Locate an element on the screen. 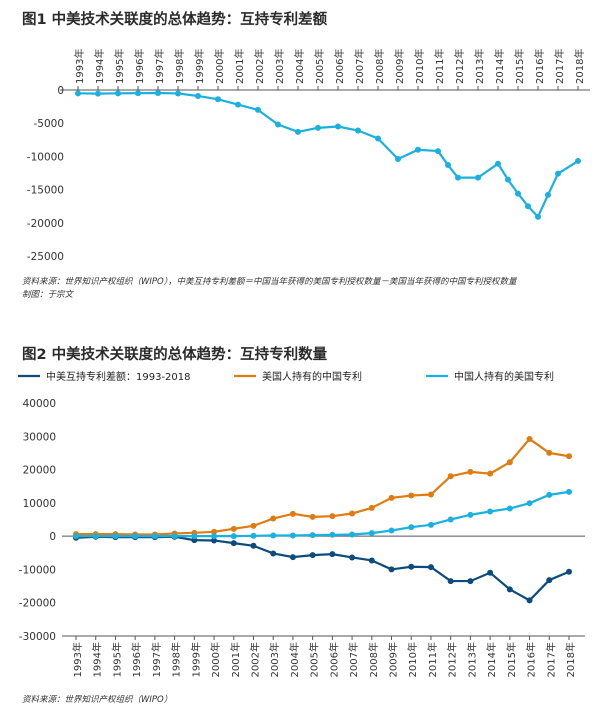 Image resolution: width=600 pixels, height=717 pixels. chart1-x-tick-label: 1994年 is located at coordinates (99, 66).